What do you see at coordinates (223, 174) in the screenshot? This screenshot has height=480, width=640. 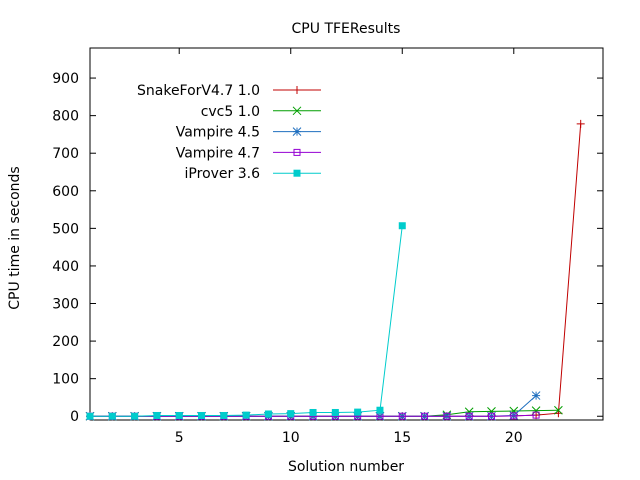 I see `legend-label: iProver 3.6` at bounding box center [223, 174].